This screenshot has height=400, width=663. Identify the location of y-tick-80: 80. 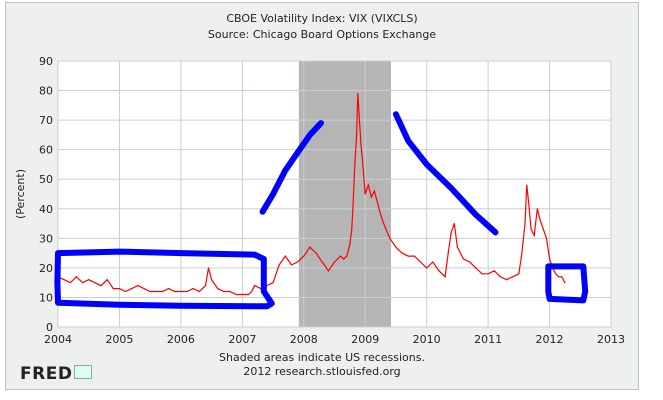
(46, 91).